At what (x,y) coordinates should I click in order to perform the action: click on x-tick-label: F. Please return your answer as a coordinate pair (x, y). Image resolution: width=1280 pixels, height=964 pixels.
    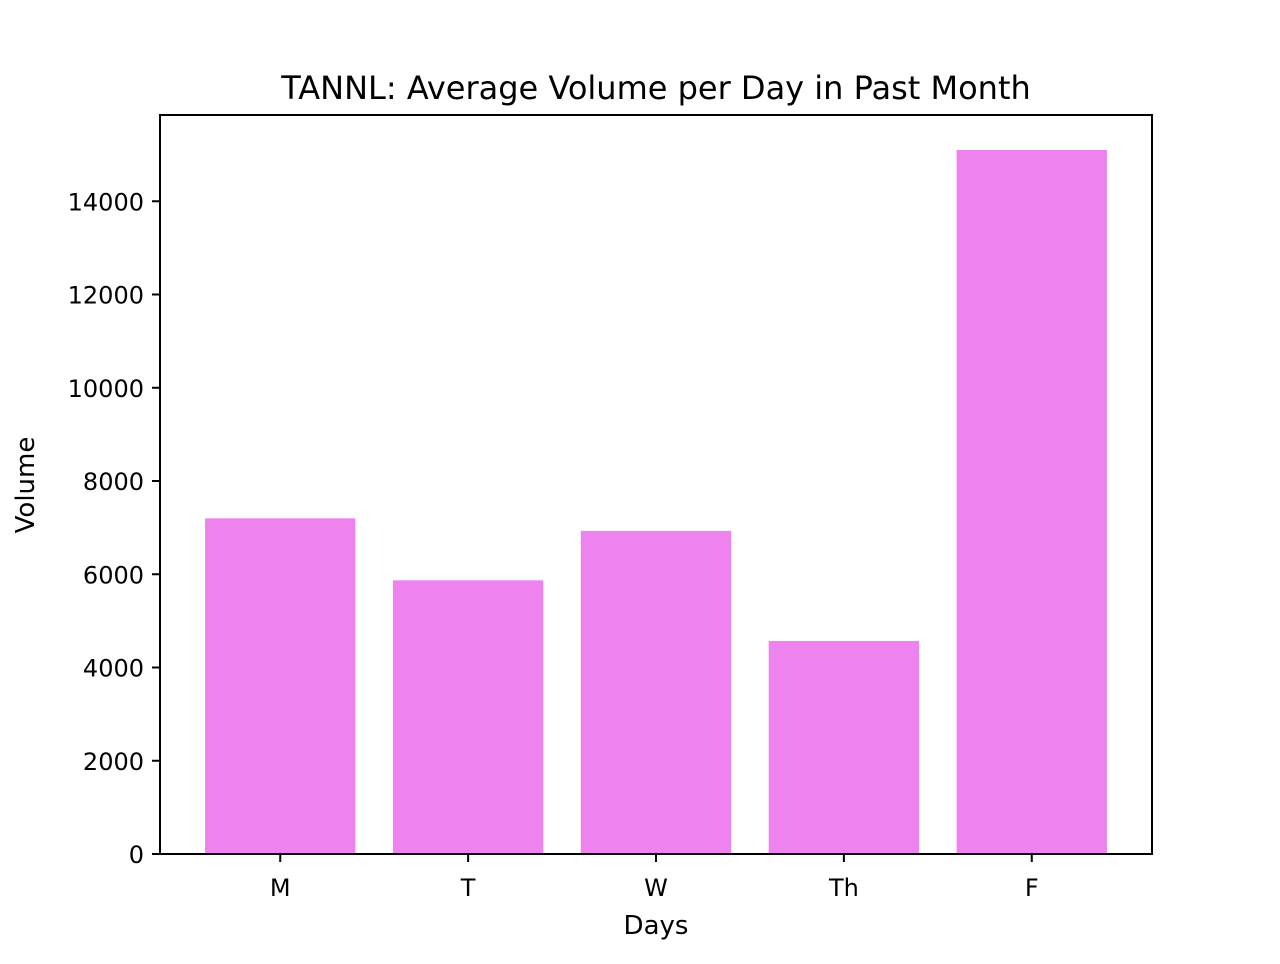
    Looking at the image, I should click on (1032, 888).